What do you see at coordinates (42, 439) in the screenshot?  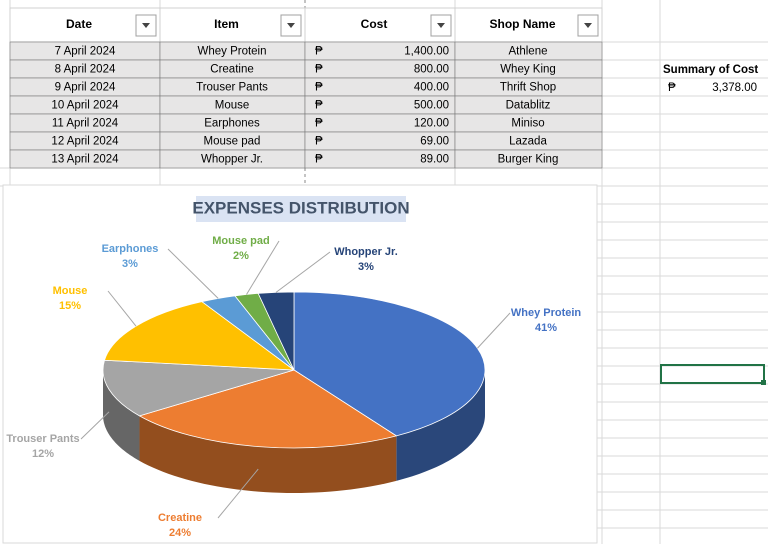 I see `category-label: Trouser Pants` at bounding box center [42, 439].